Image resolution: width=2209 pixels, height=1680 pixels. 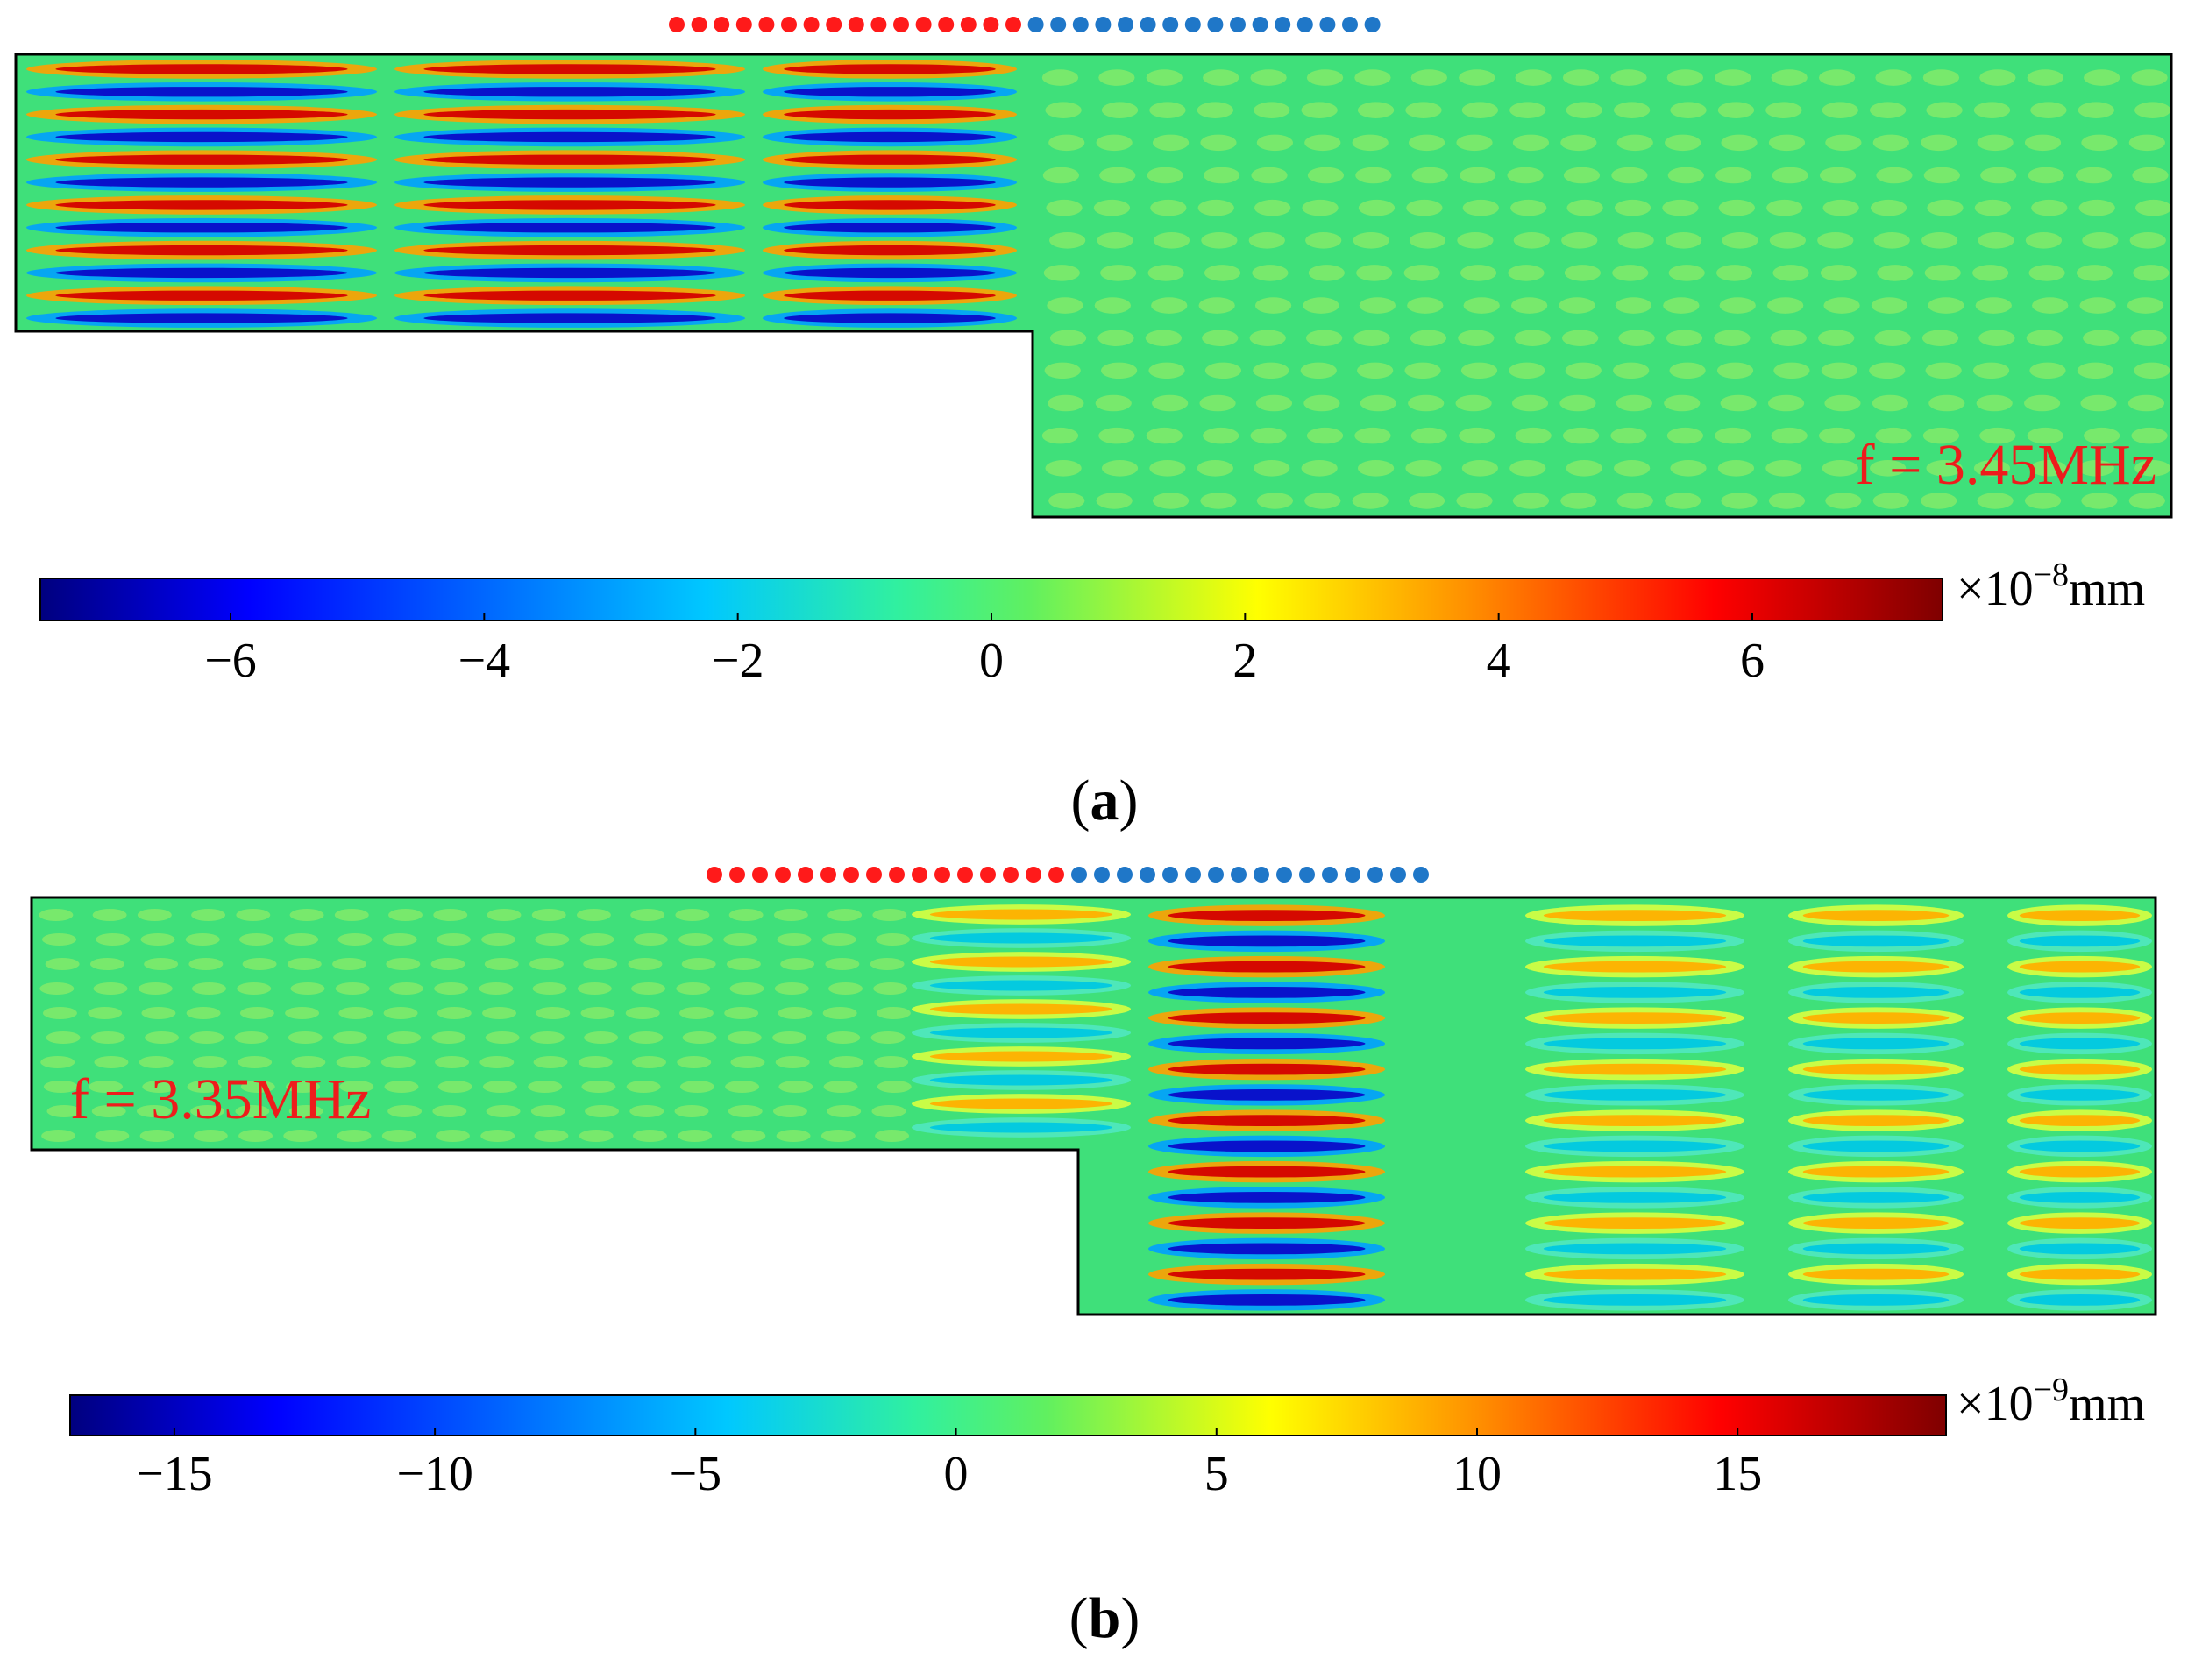 What do you see at coordinates (1217, 1474) in the screenshot?
I see `colorbar-tick-label: 5` at bounding box center [1217, 1474].